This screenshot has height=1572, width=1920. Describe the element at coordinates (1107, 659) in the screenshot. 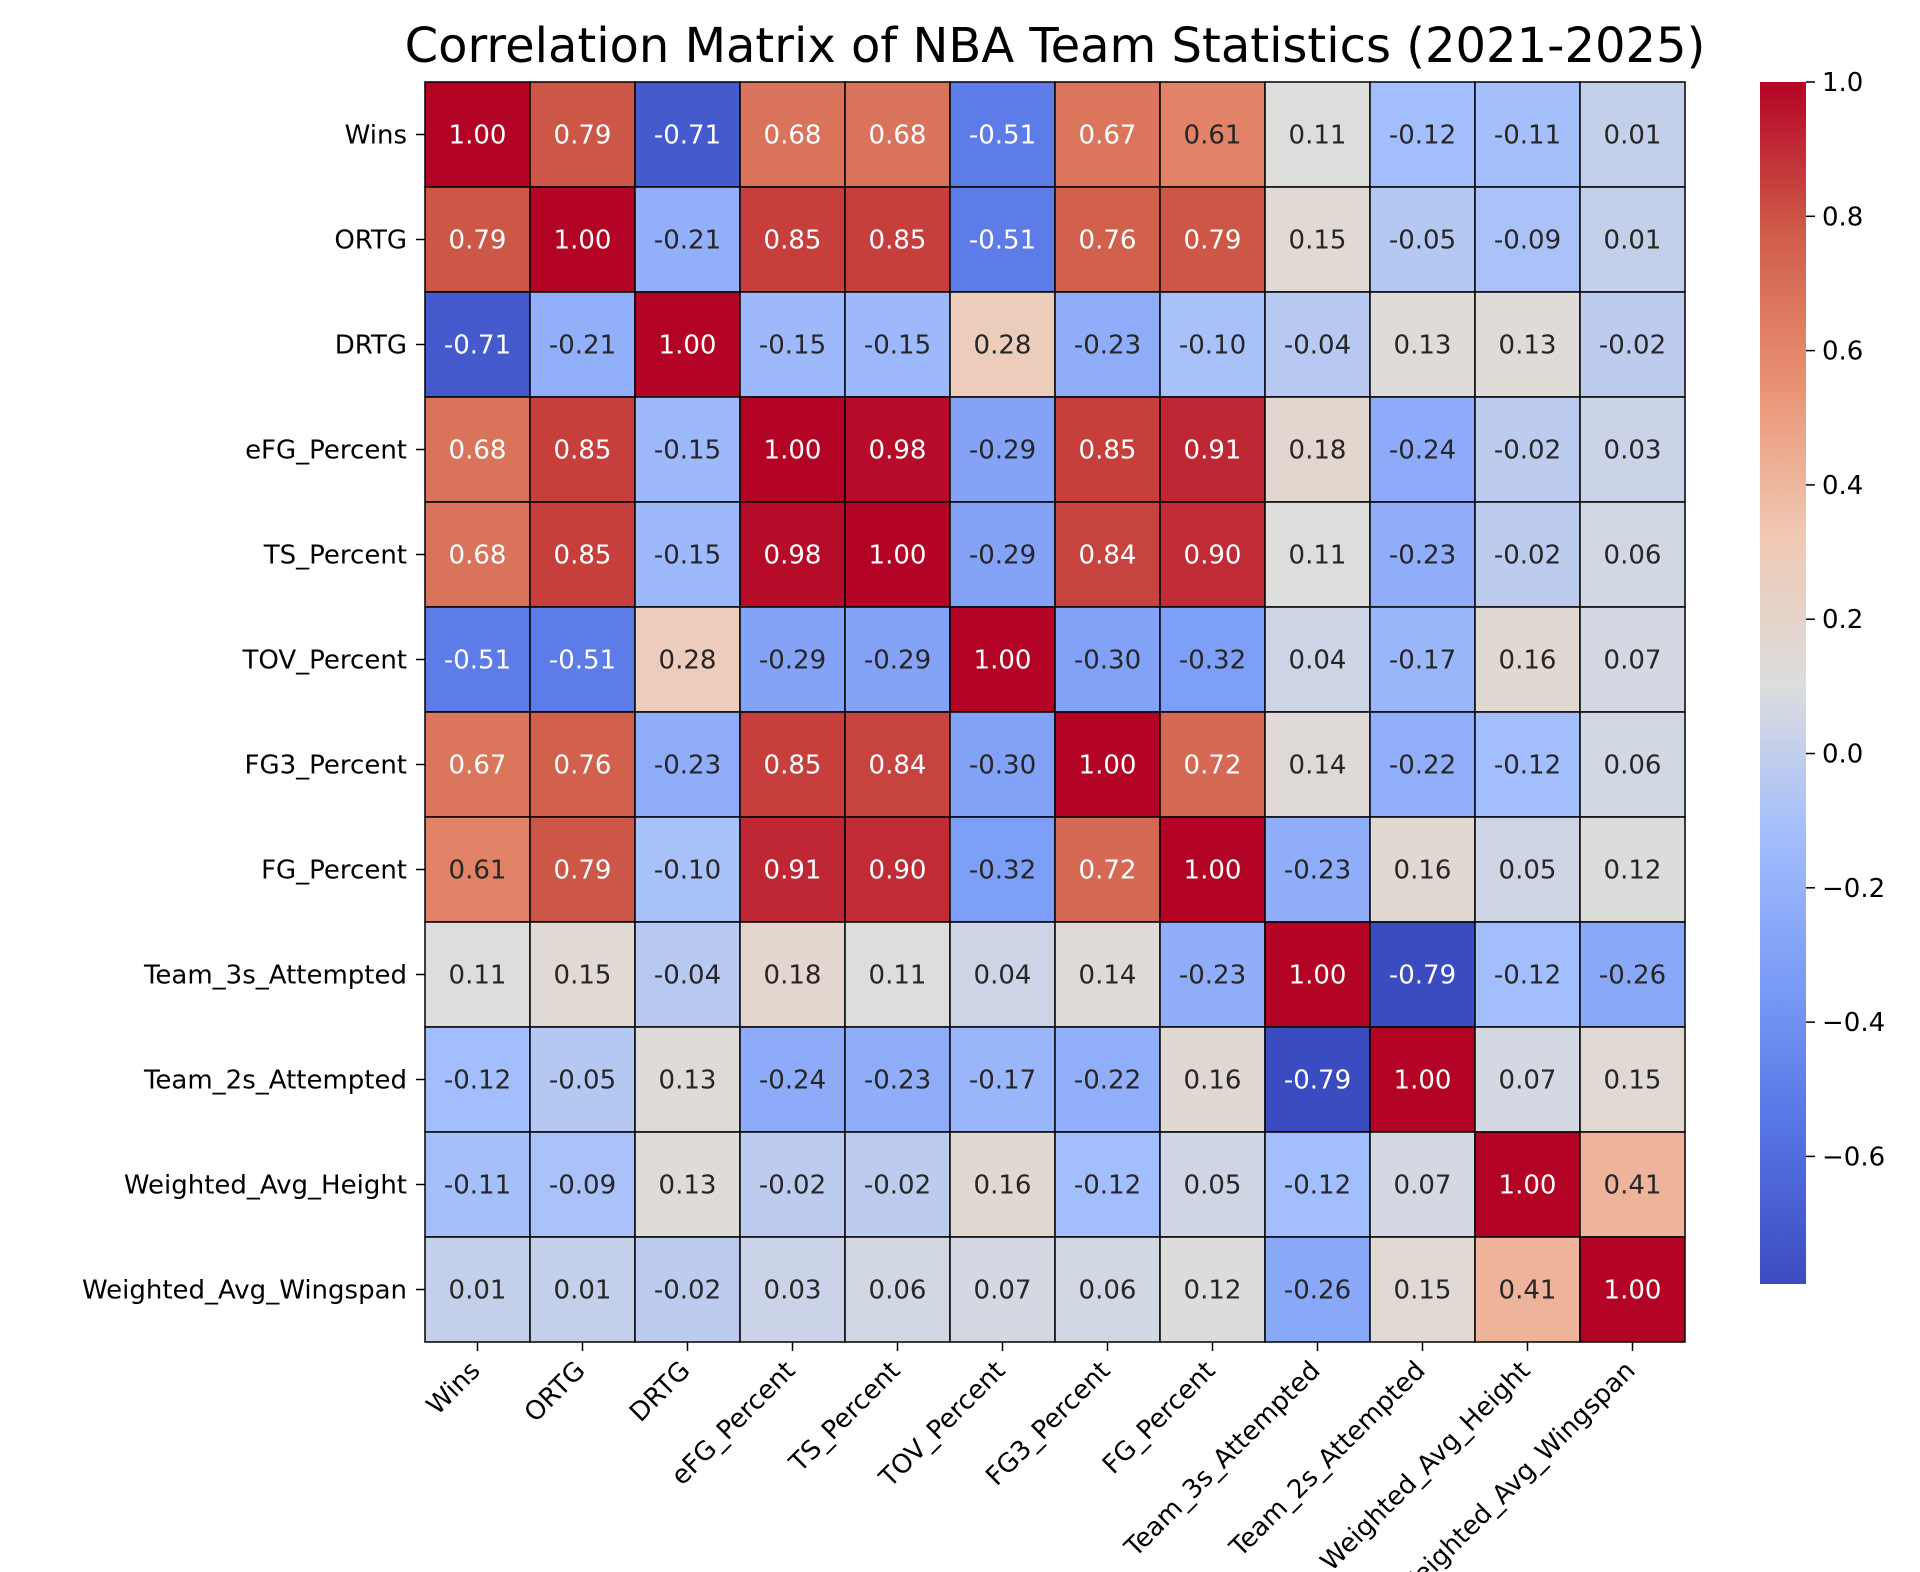

I see `heatmap-cell-tov-percent-fg3-percent` at that location.